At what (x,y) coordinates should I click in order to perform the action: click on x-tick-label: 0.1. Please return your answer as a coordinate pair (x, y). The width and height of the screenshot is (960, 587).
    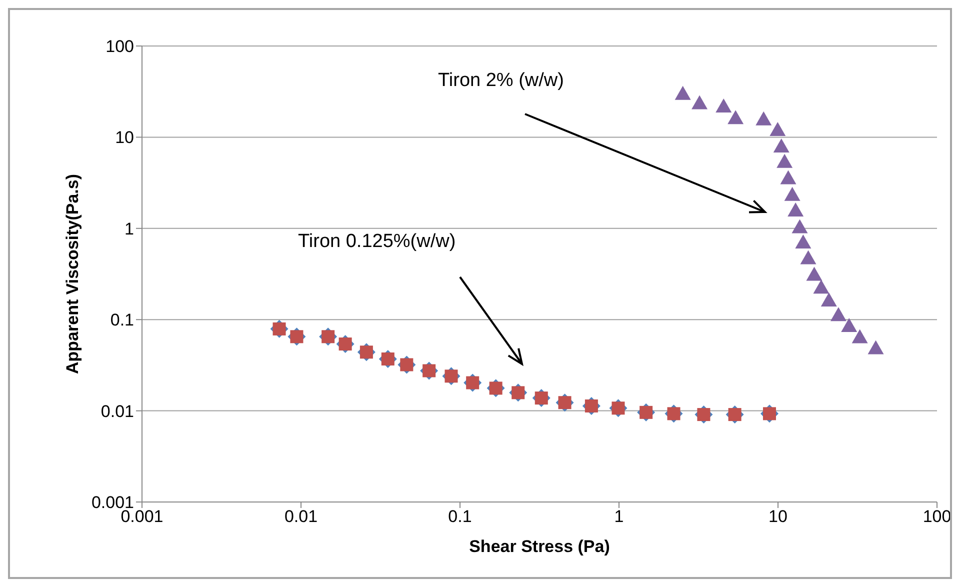
    Looking at the image, I should click on (460, 516).